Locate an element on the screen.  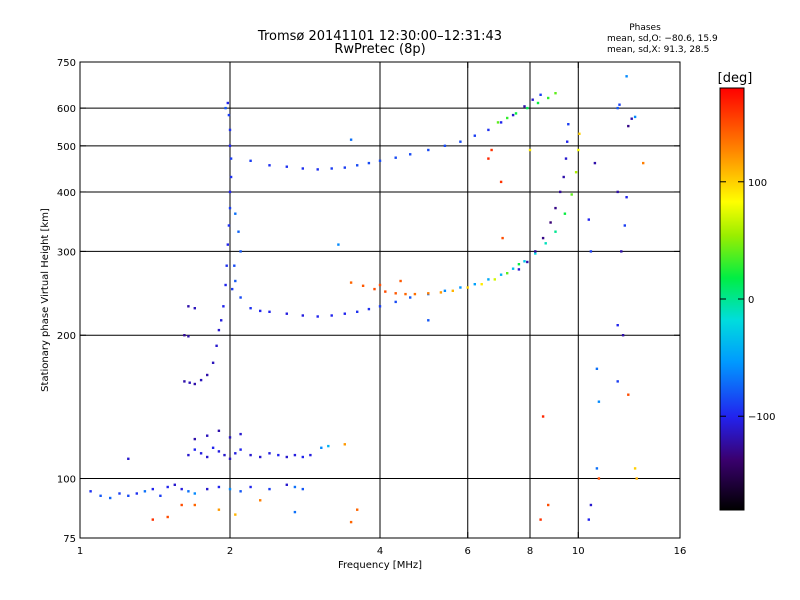
y-axis-label: Stationary phase Virtual Height [km] is located at coordinates (45, 300).